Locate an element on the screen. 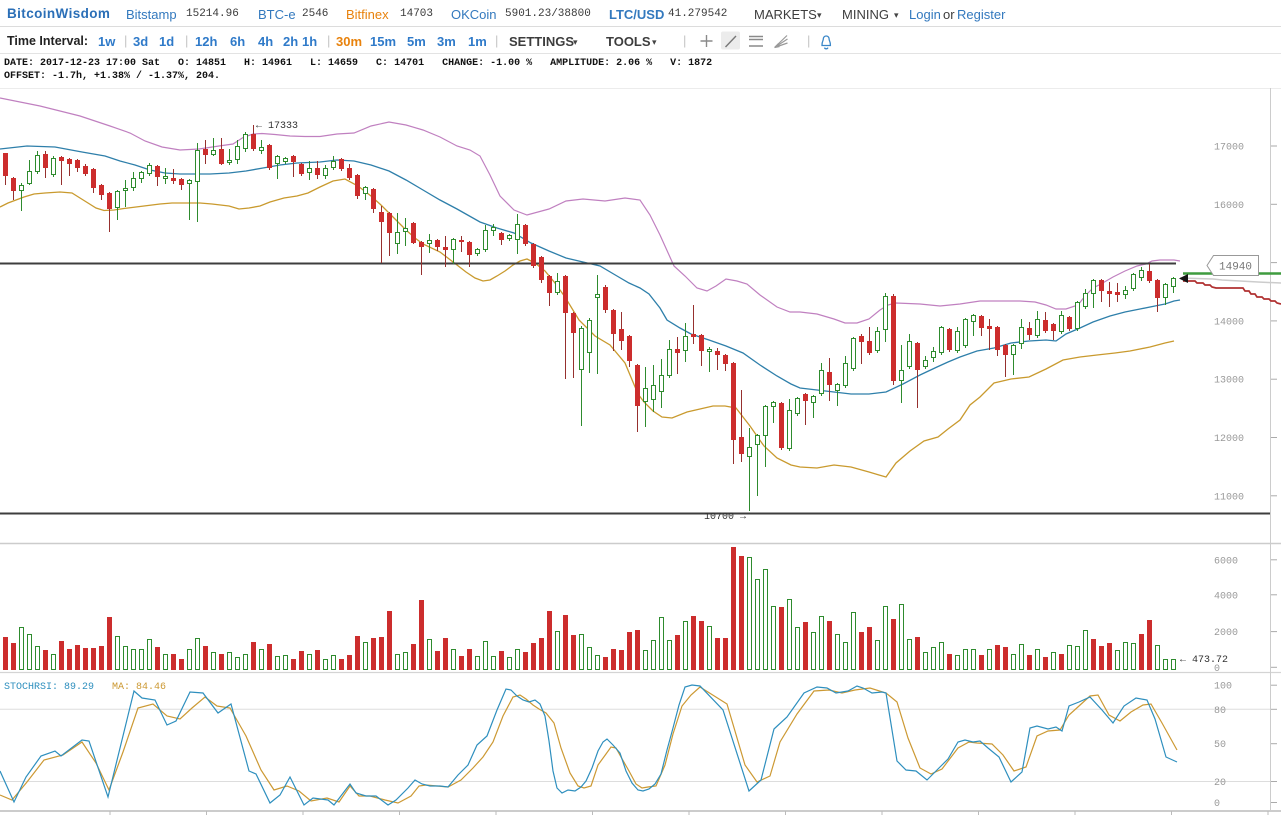  svg-text: STOCHRSI: 89.29 is located at coordinates (49, 687).